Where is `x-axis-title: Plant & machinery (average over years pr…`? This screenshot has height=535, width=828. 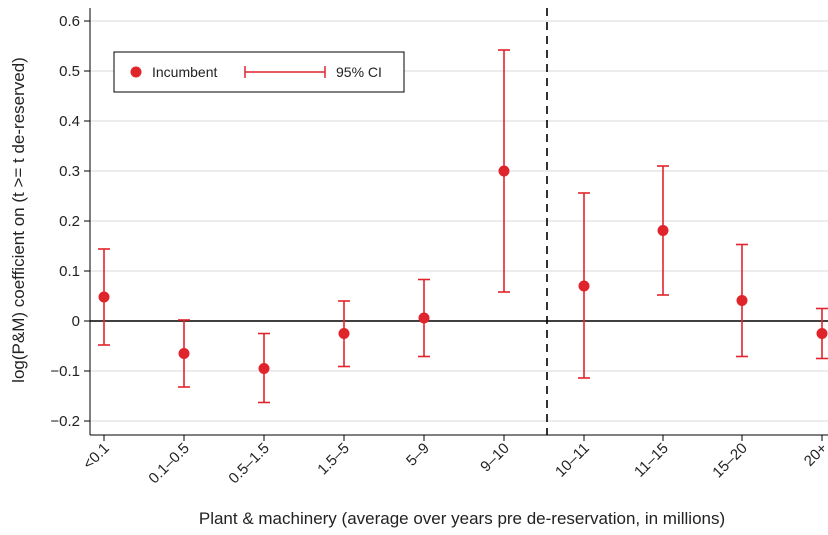 x-axis-title: Plant & machinery (average over years pr… is located at coordinates (462, 518).